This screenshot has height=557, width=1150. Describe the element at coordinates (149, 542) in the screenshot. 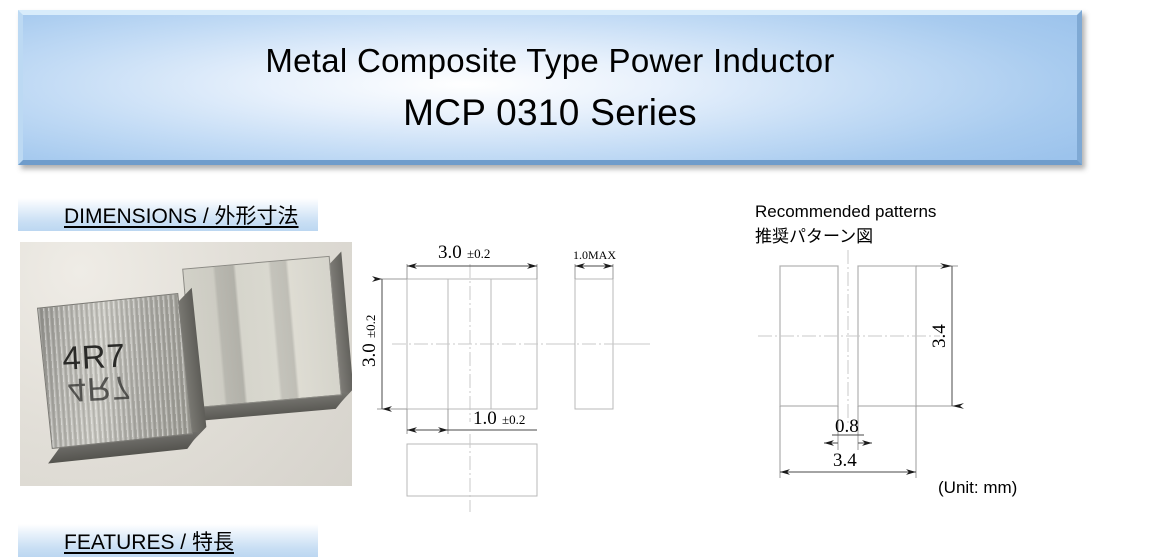

I see `section-header-features-label: FEATURES / 特長` at that location.